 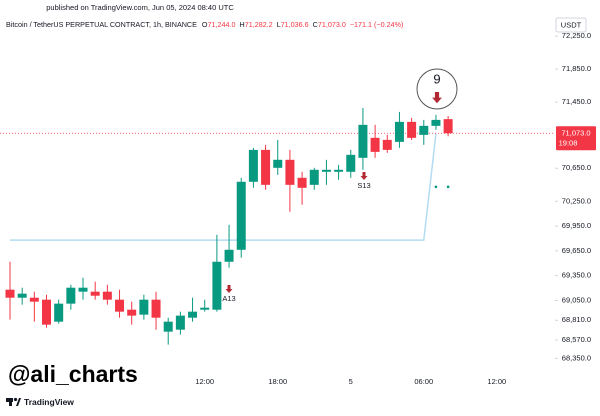 I want to click on ohlc-key: C, so click(x=315, y=24).